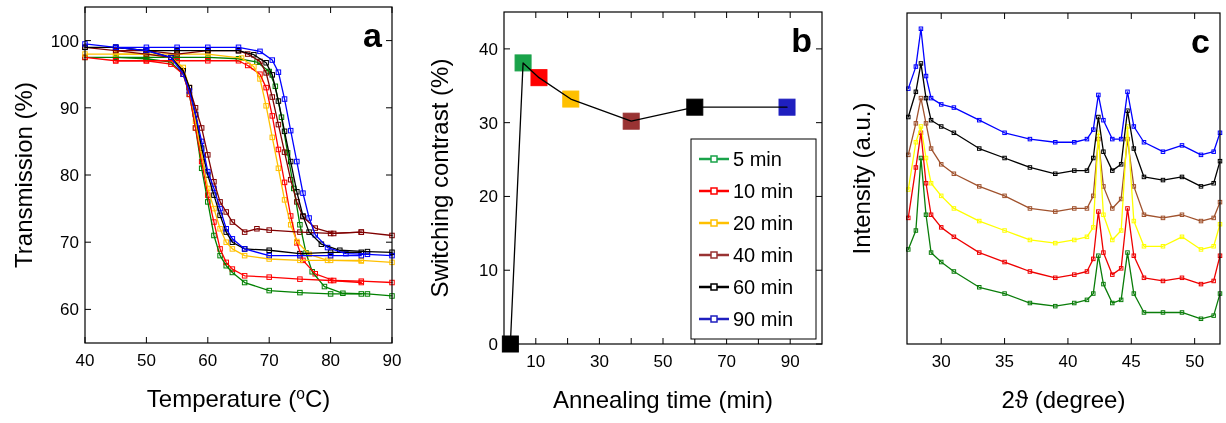 The height and width of the screenshot is (423, 1226). Describe the element at coordinates (439, 178) in the screenshot. I see `y-axis-title: Switching contrast (%)` at that location.